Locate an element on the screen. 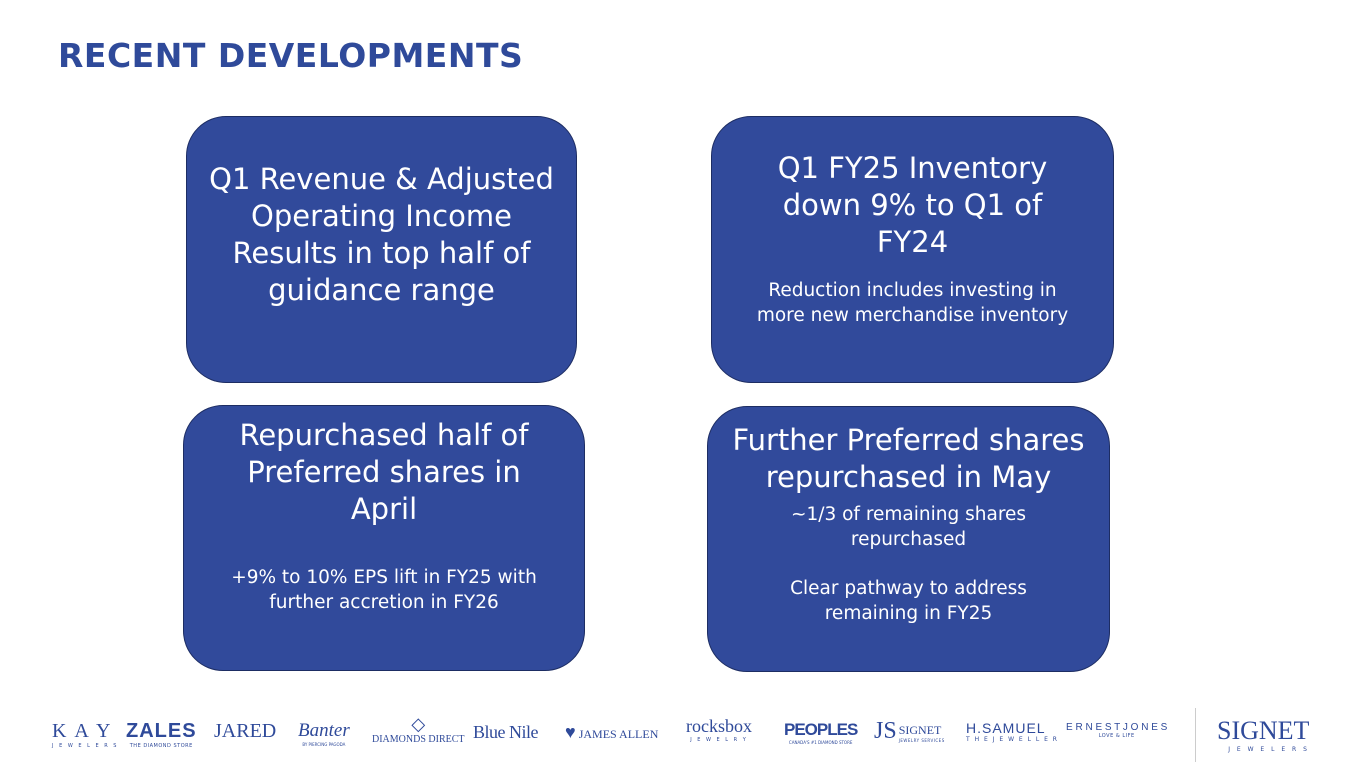 The image size is (1365, 768). logo-divider is located at coordinates (1195, 735).